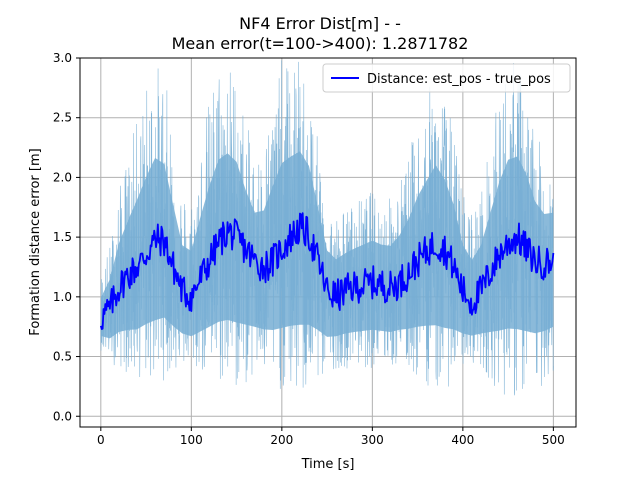 The height and width of the screenshot is (480, 640). Describe the element at coordinates (62, 177) in the screenshot. I see `y-tick-label: 2.0` at that location.